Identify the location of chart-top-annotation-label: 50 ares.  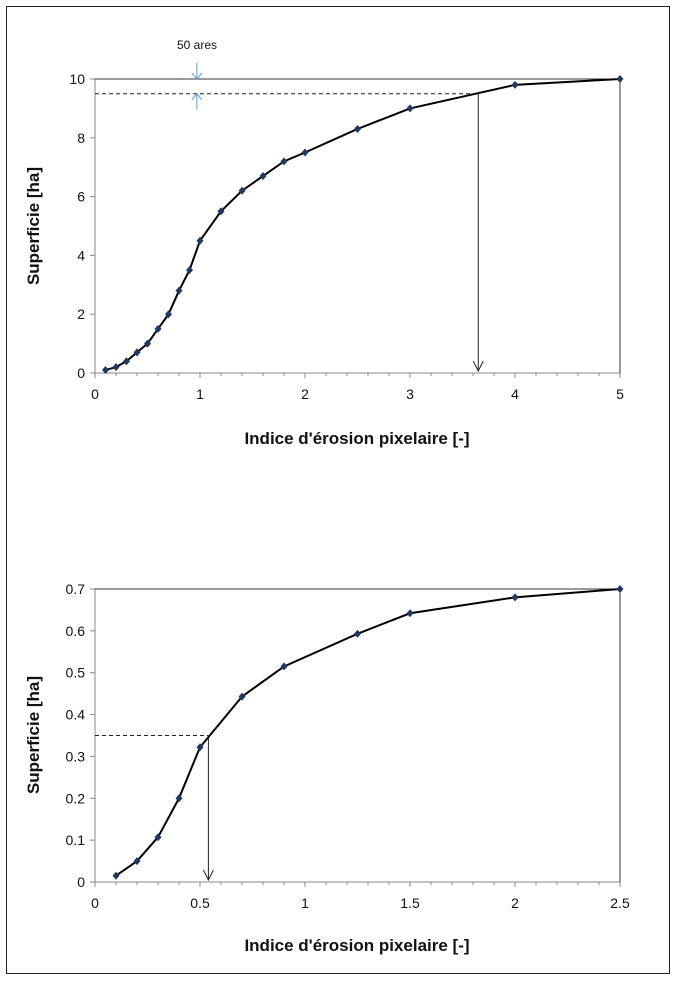
(197, 45).